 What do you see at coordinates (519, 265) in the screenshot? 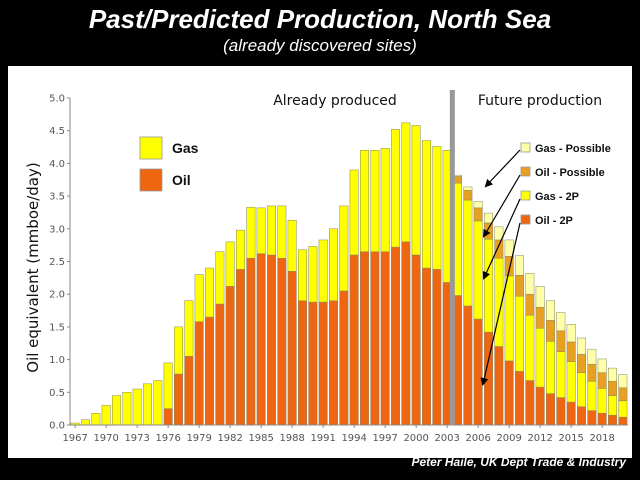
I see `bar-gas-possible-2010` at bounding box center [519, 265].